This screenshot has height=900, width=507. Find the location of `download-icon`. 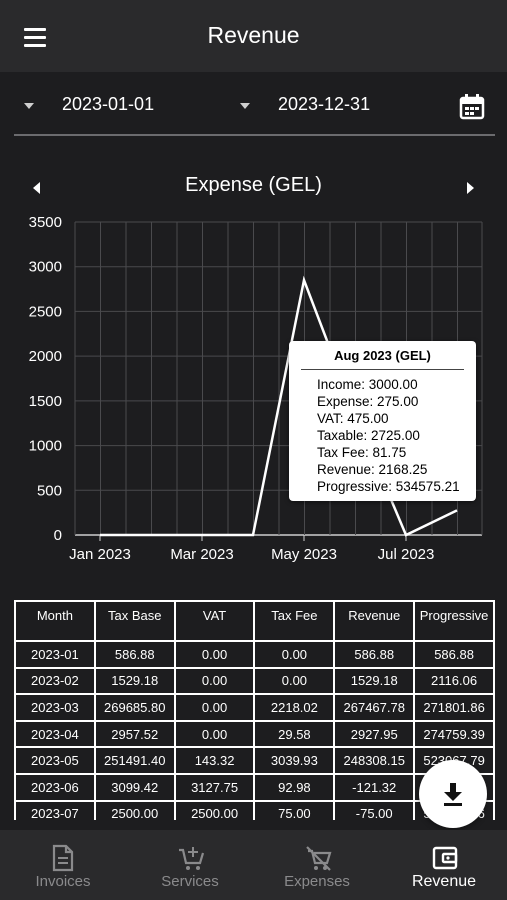

download-icon is located at coordinates (453, 794).